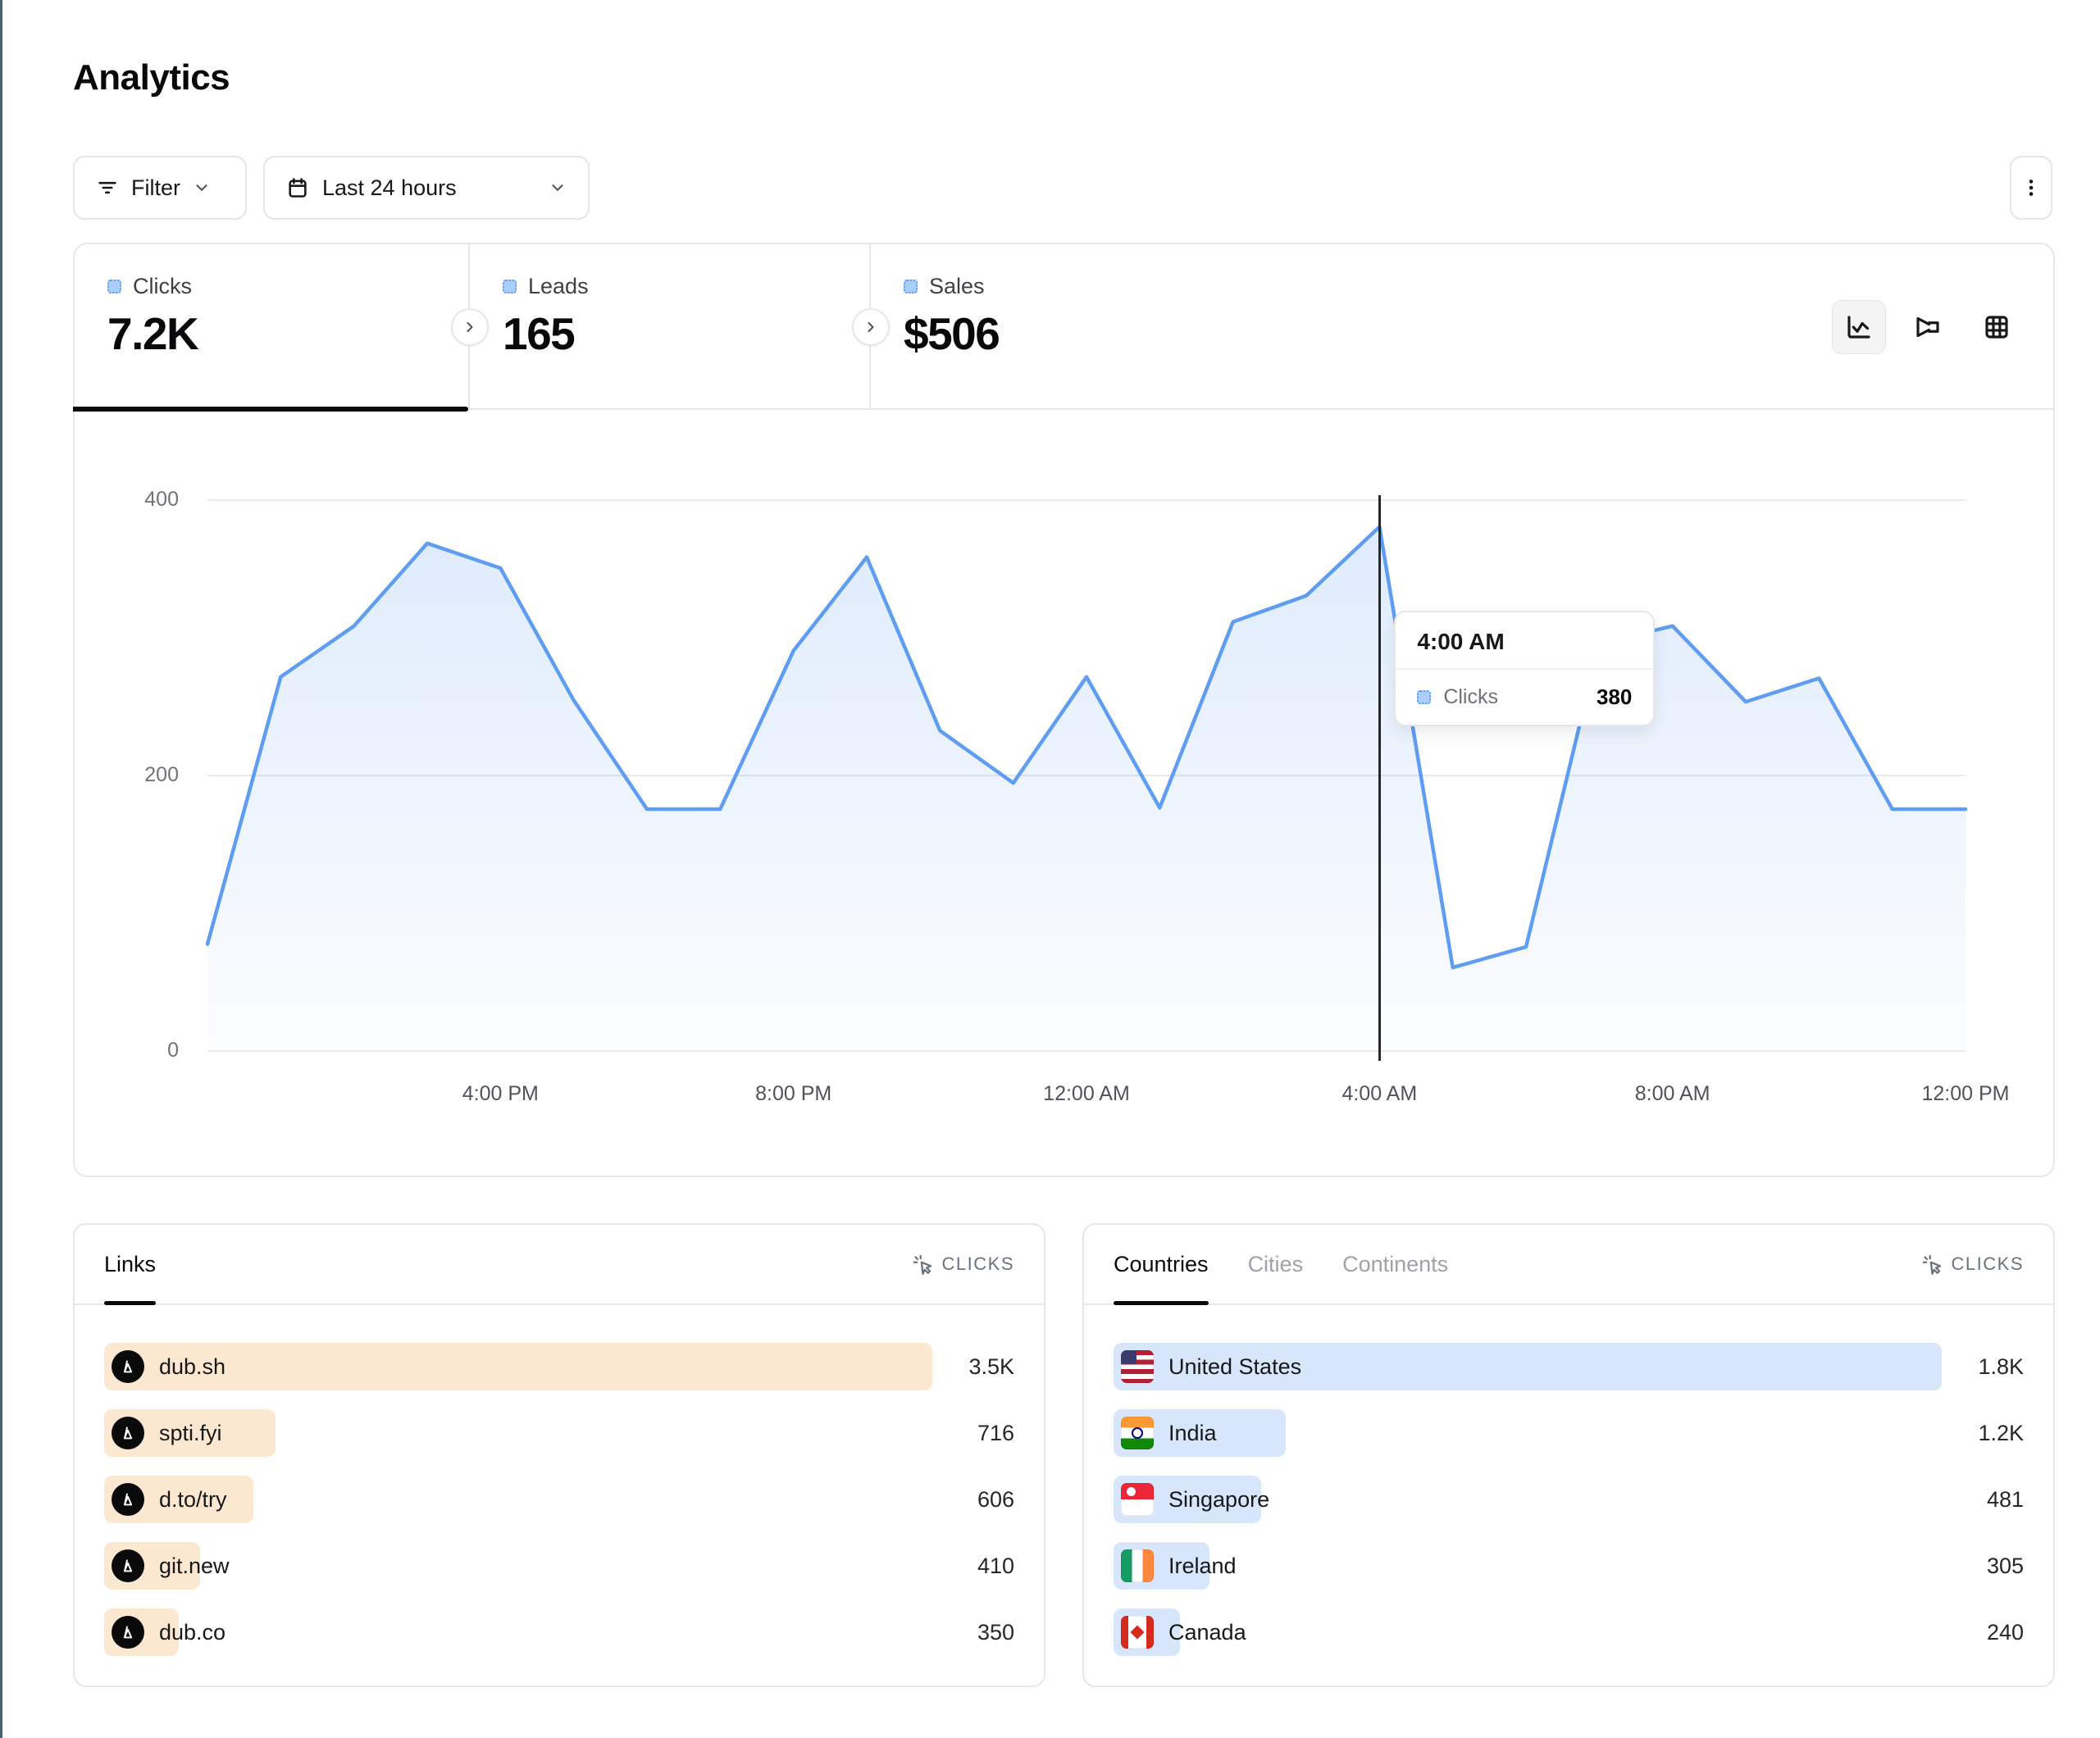 The width and height of the screenshot is (2100, 1738). Describe the element at coordinates (2001, 1432) in the screenshot. I see `country-clicks-value: 1.2K` at that location.